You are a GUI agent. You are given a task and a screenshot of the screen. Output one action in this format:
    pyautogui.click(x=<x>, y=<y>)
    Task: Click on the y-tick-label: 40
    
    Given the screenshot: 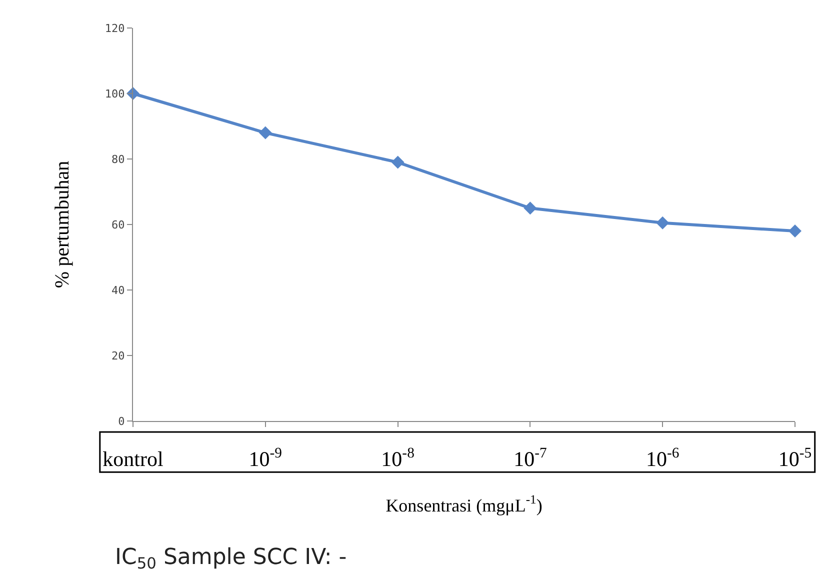 What is the action you would take?
    pyautogui.click(x=118, y=290)
    